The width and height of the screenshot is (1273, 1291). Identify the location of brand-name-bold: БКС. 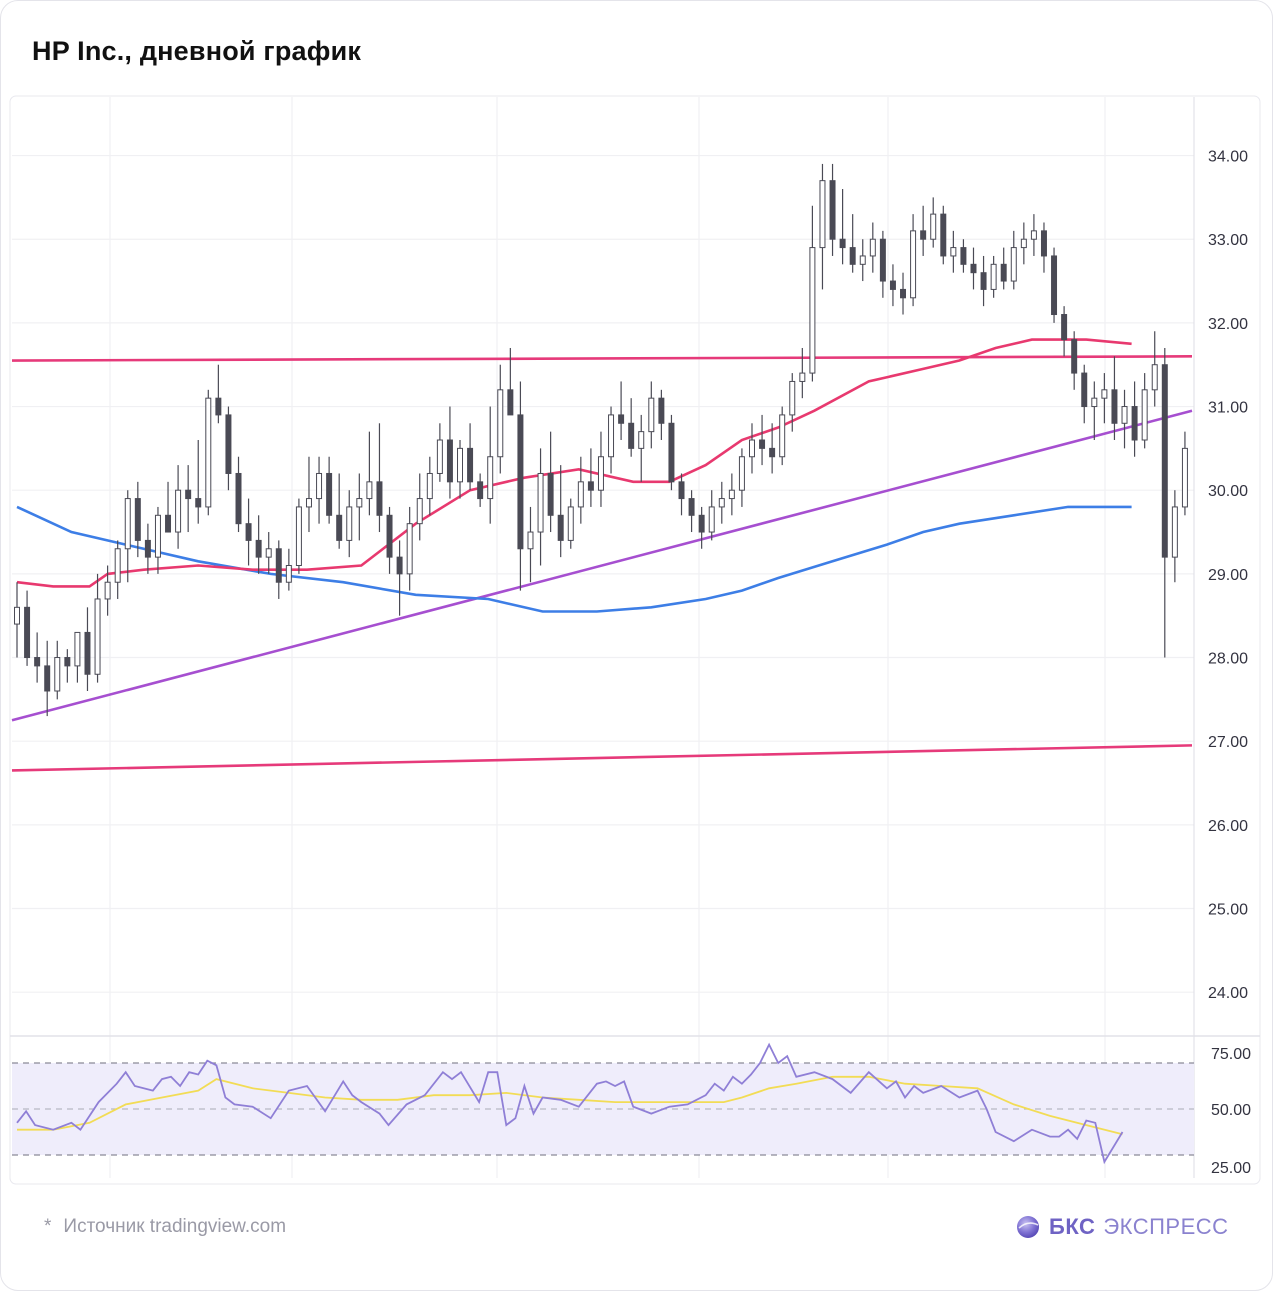
(1072, 1226).